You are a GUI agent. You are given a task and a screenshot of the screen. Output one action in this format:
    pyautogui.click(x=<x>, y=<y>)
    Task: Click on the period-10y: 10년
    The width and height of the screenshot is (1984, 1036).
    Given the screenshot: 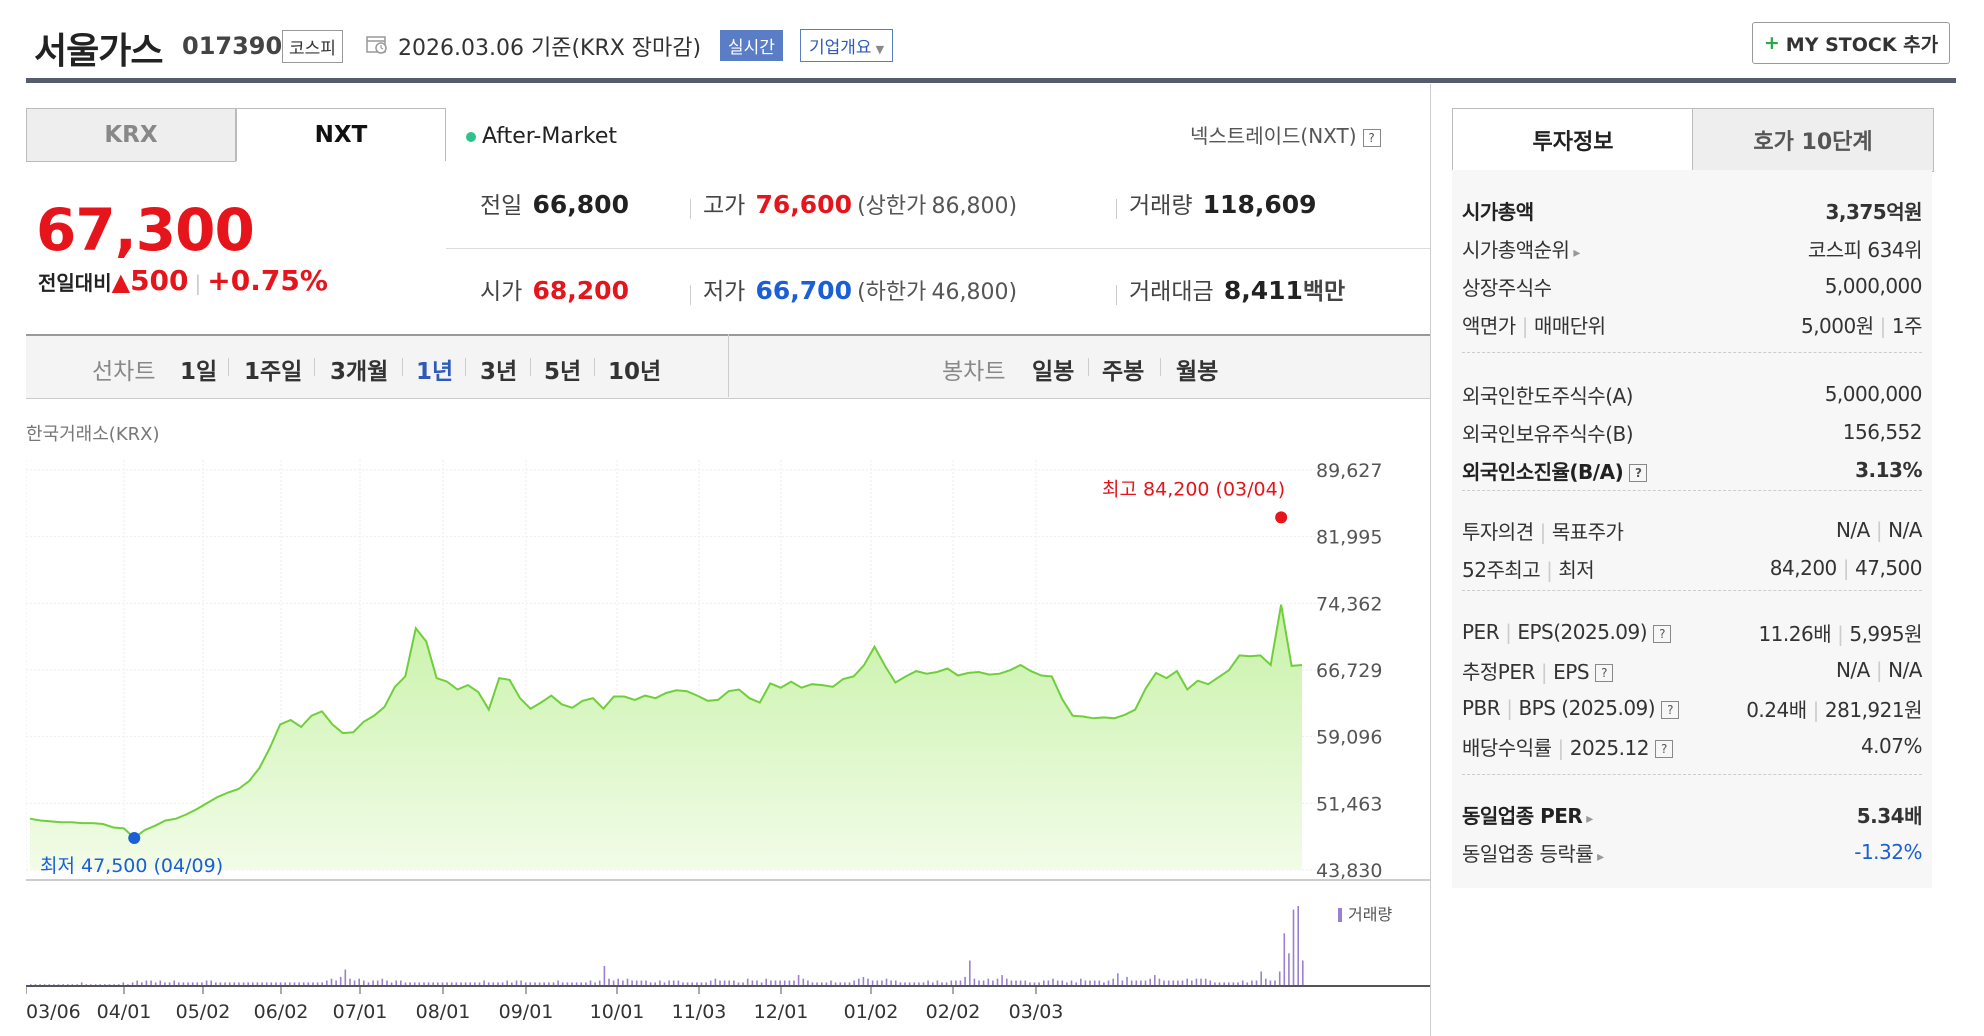 What is the action you would take?
    pyautogui.click(x=635, y=372)
    